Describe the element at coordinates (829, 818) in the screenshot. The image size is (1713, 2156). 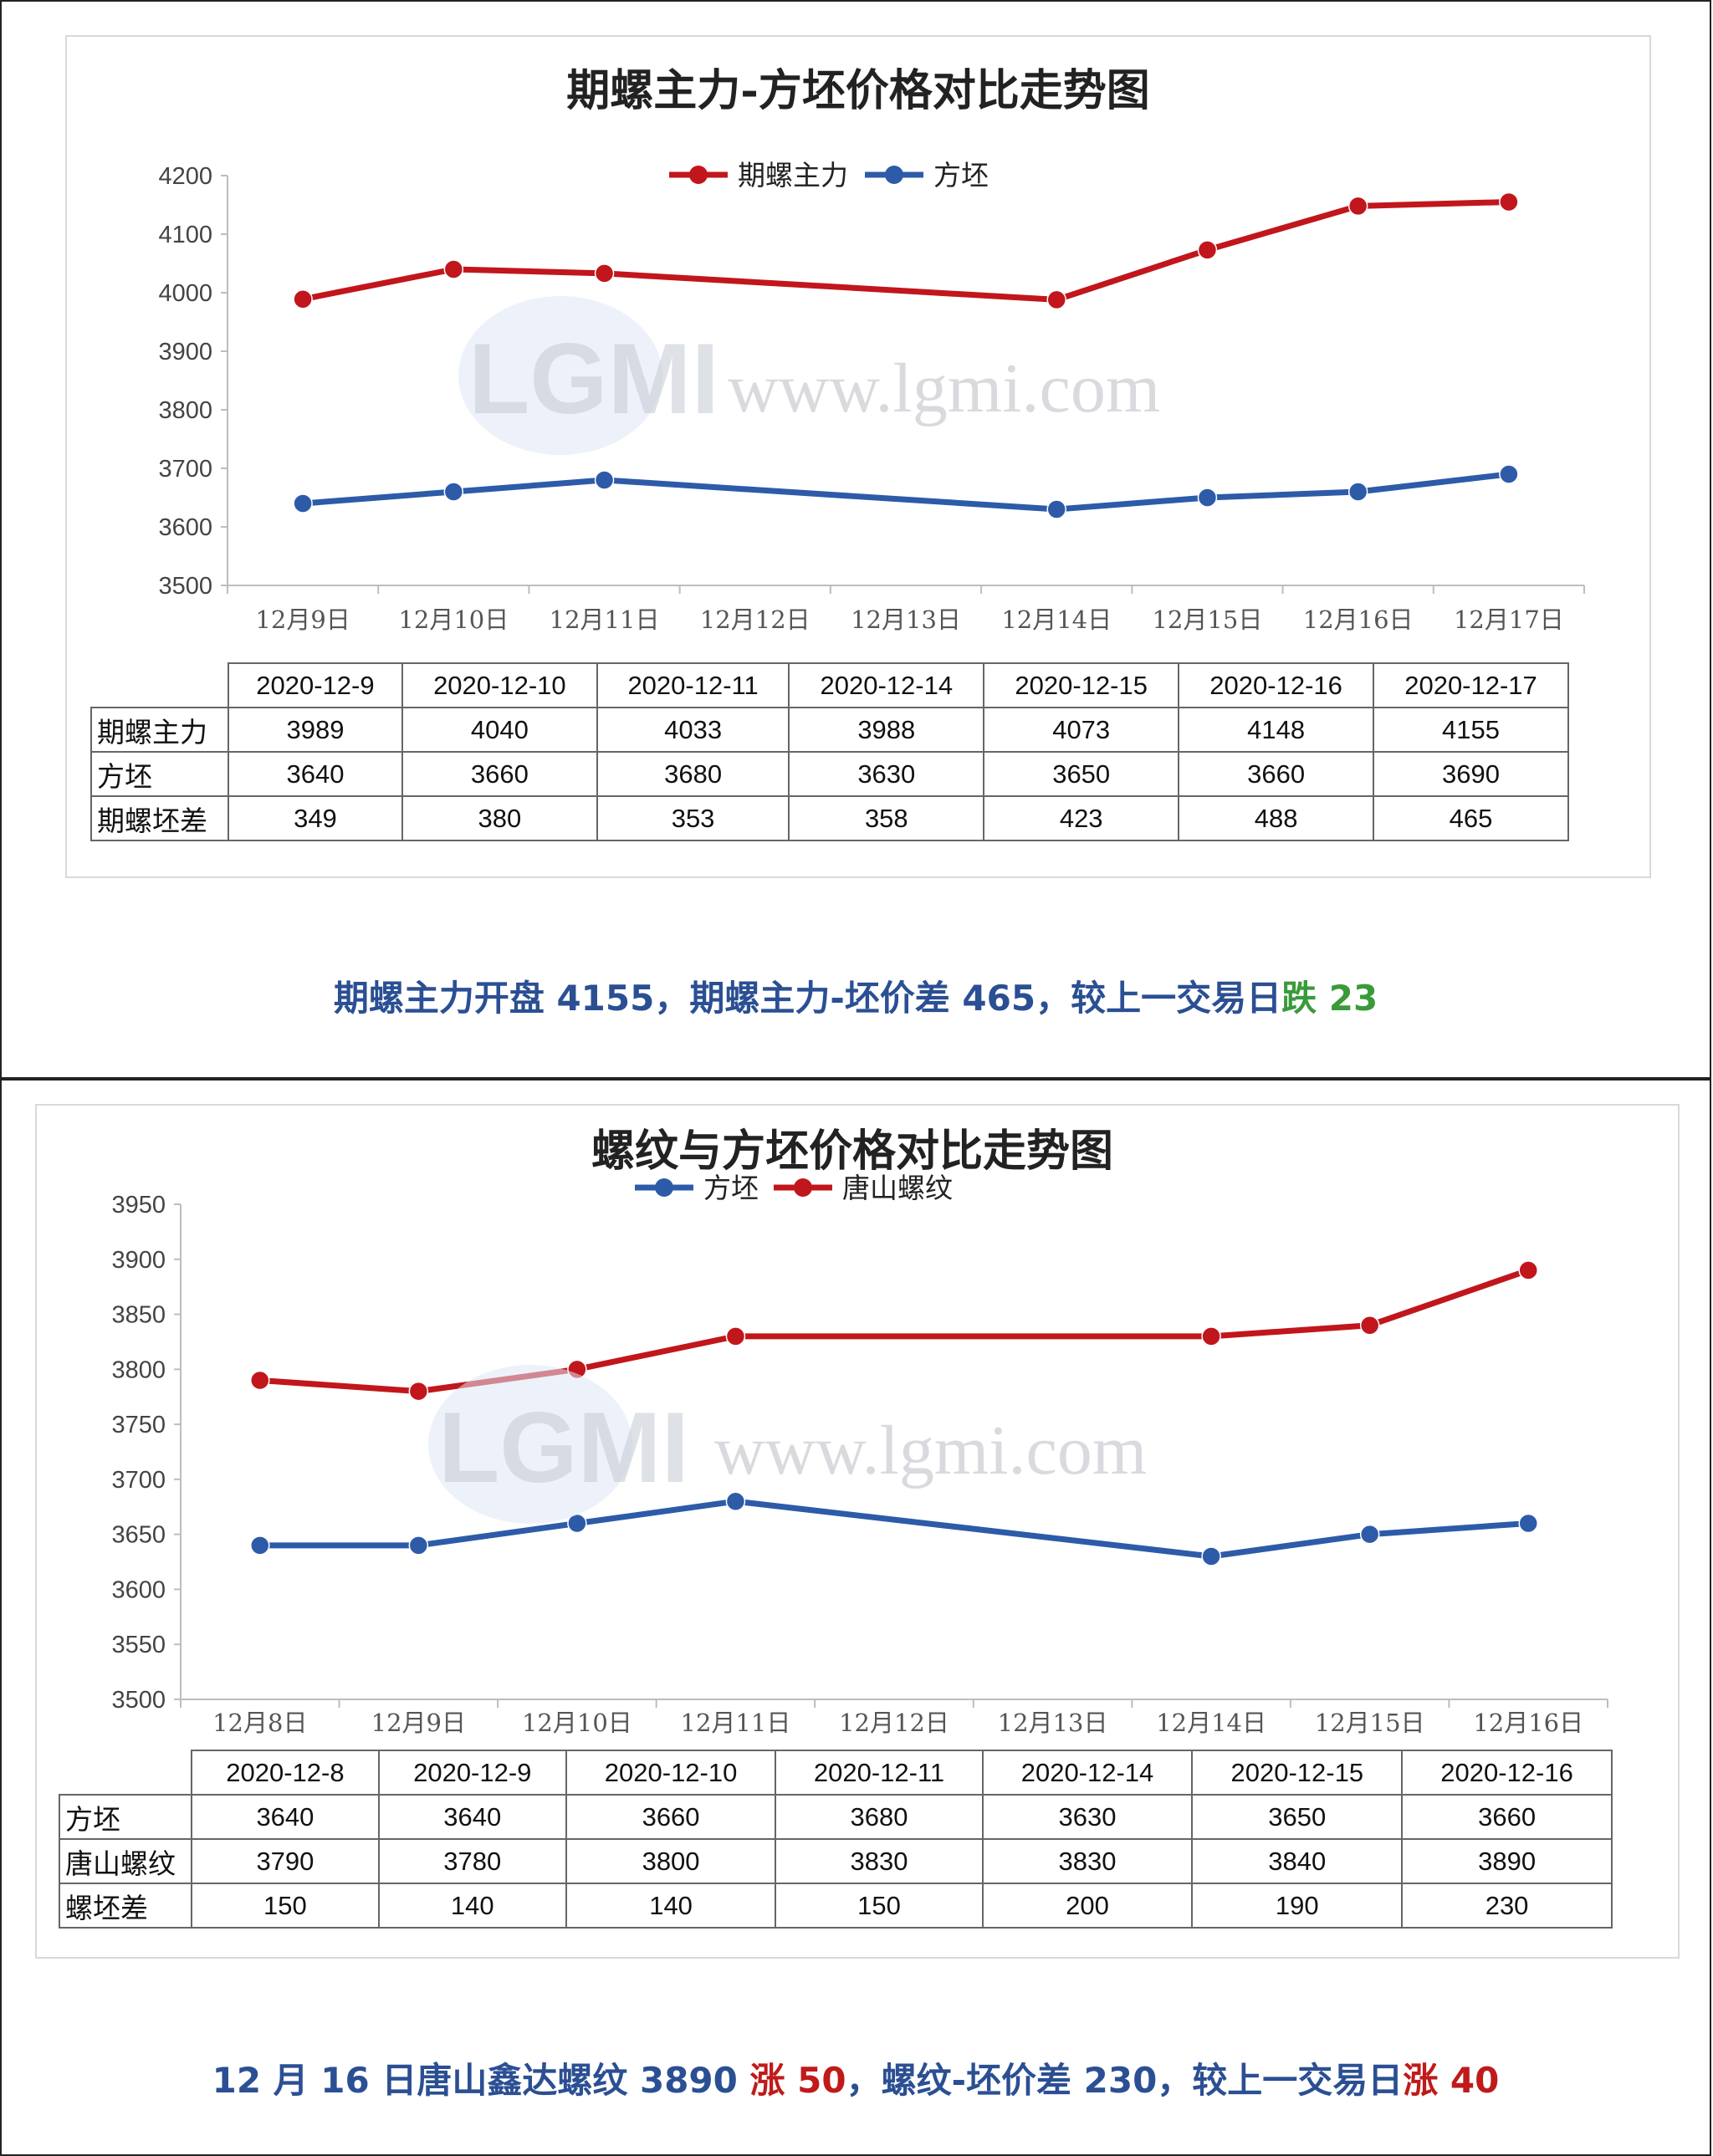
I see `table-row: 期螺坯差 349 380 353 358 423 488 465` at that location.